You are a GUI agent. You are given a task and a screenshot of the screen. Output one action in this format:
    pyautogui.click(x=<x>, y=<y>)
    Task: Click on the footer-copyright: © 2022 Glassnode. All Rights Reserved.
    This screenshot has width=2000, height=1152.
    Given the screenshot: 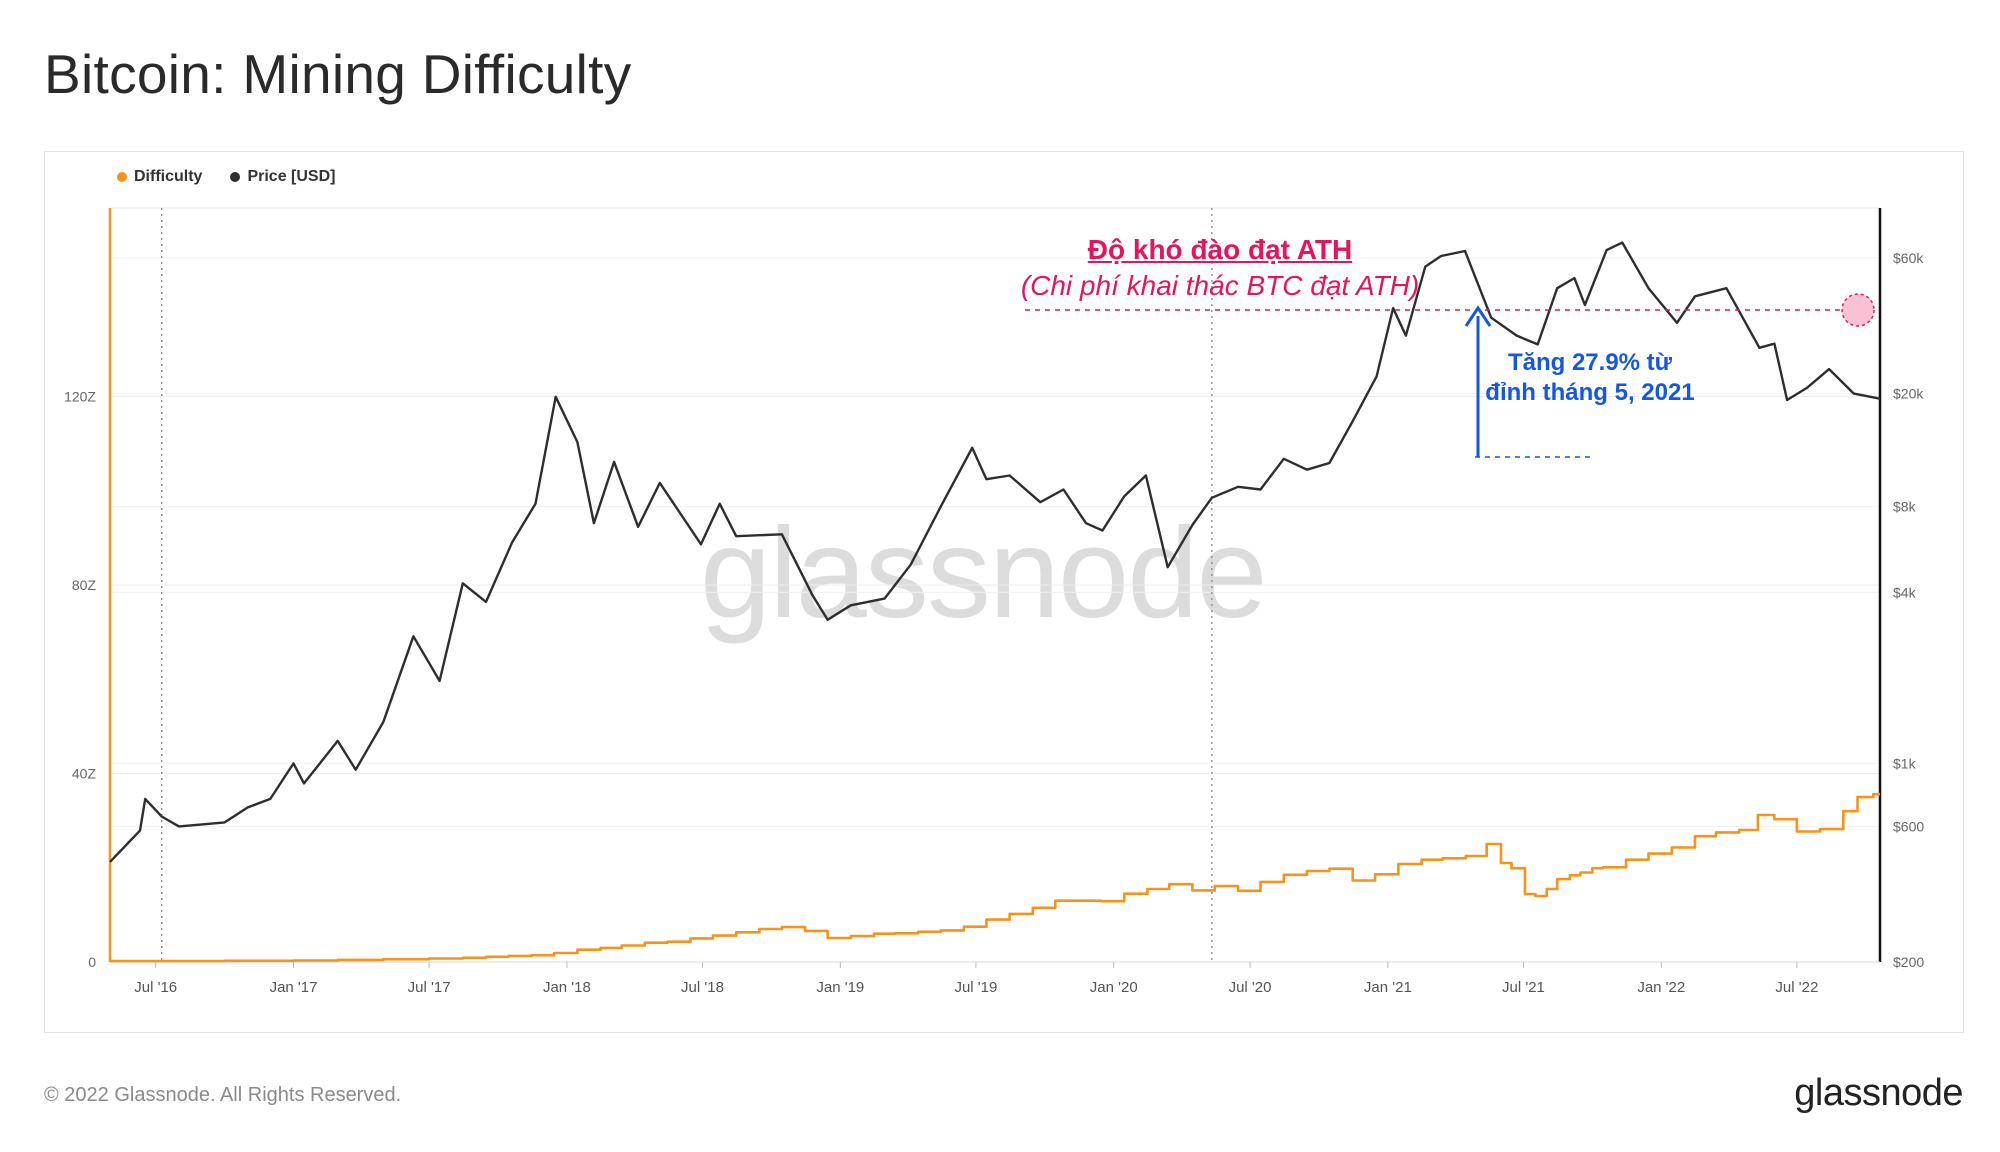 What is the action you would take?
    pyautogui.click(x=223, y=1095)
    